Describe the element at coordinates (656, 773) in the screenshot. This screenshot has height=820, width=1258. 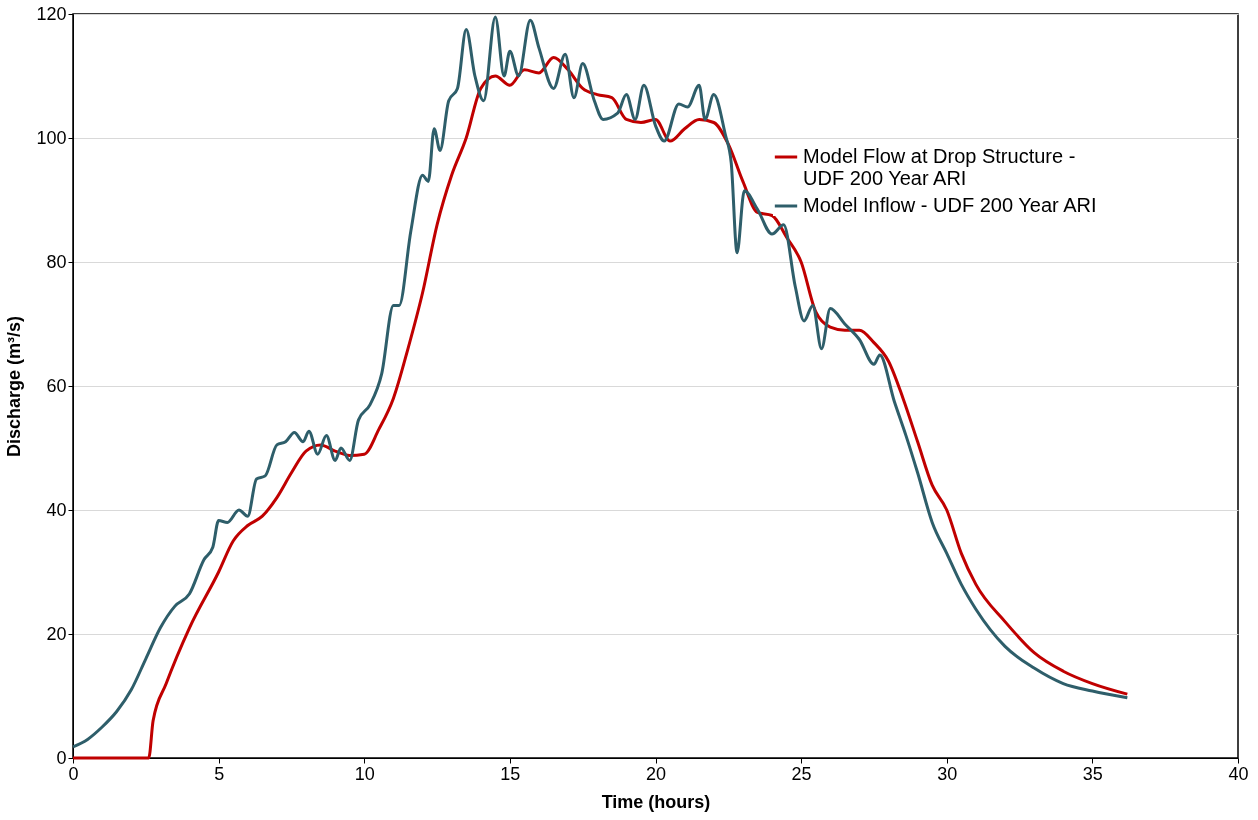
I see `x-tick-label: 20` at that location.